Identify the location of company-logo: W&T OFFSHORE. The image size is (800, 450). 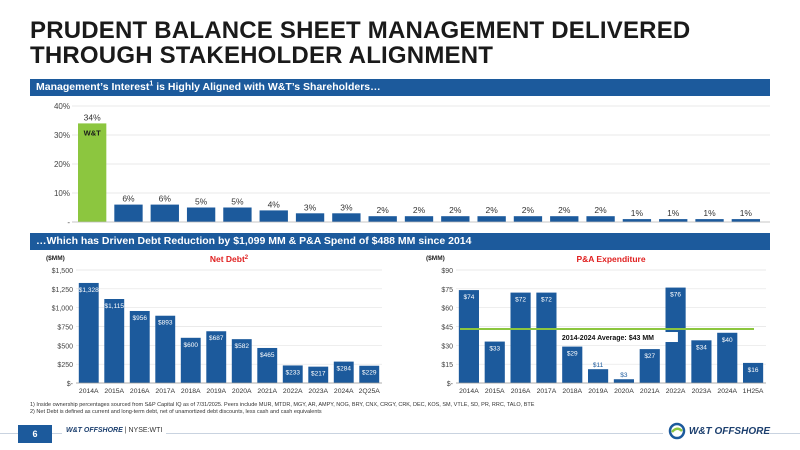
(716, 431).